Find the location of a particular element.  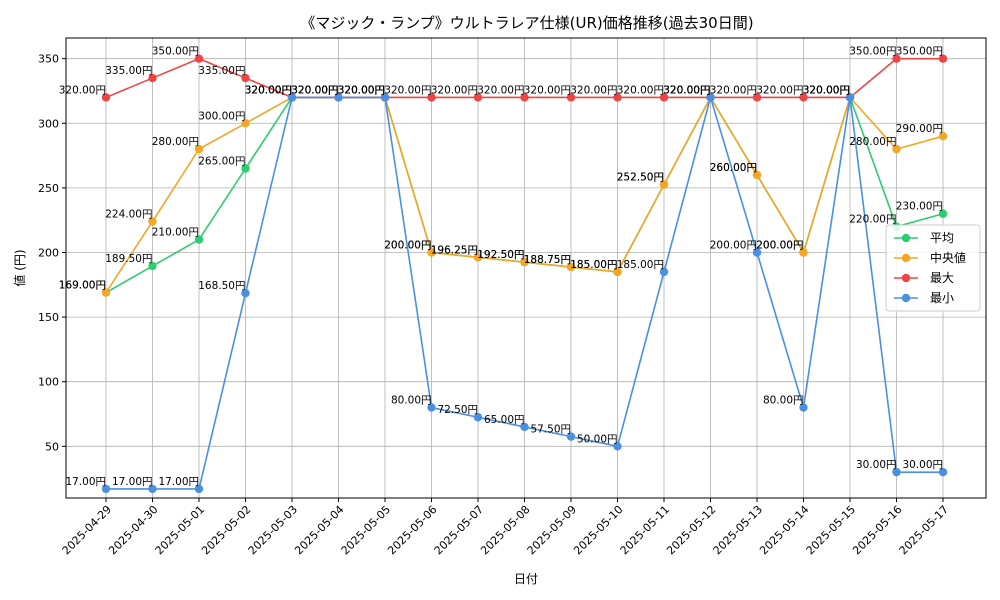

data-label: 72.50円 is located at coordinates (457, 410).